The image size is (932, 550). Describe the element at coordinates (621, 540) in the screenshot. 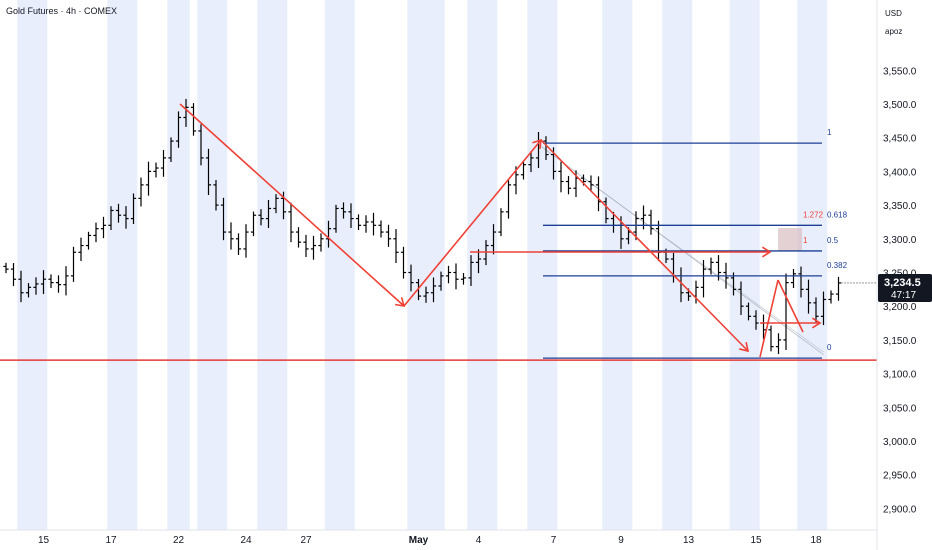

I see `time-tick-label: 9` at that location.